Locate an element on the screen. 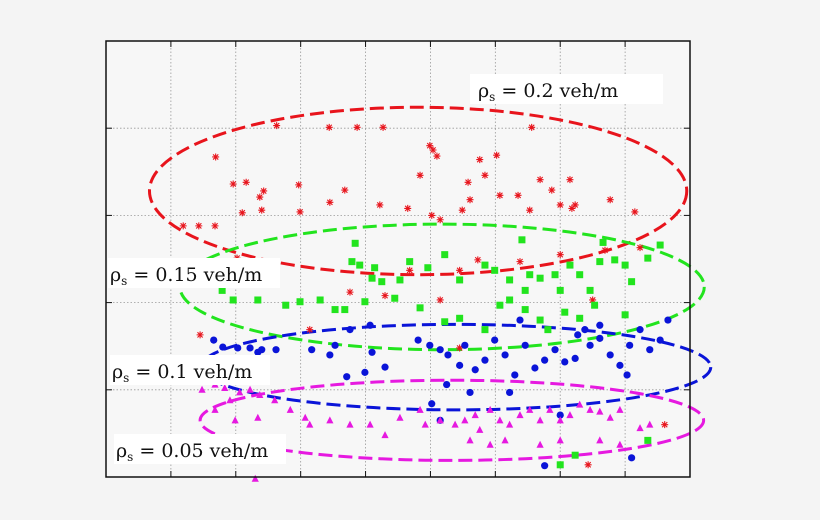  annotation-label-2: ρs = 0.1 veh/m is located at coordinates (190, 370).